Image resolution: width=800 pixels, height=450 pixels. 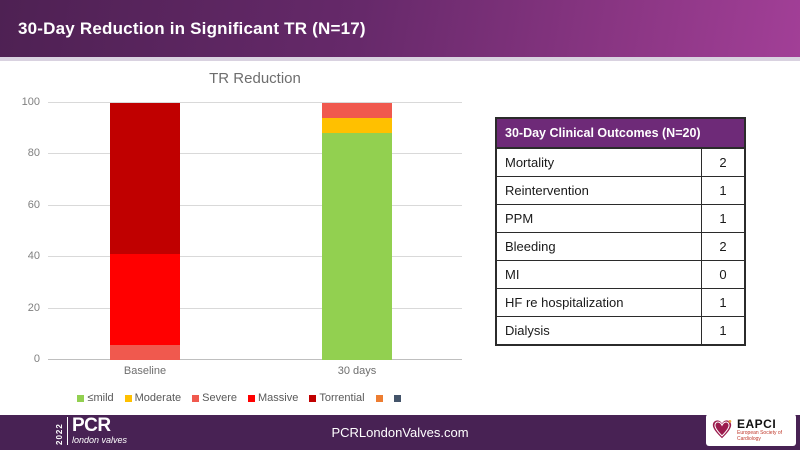 I want to click on eapci-name: EAPCI, so click(x=757, y=424).